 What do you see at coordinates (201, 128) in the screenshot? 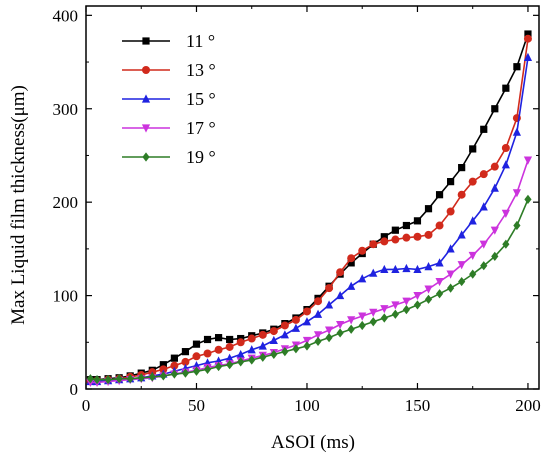
I see `legend-label: 17 °` at bounding box center [201, 128].